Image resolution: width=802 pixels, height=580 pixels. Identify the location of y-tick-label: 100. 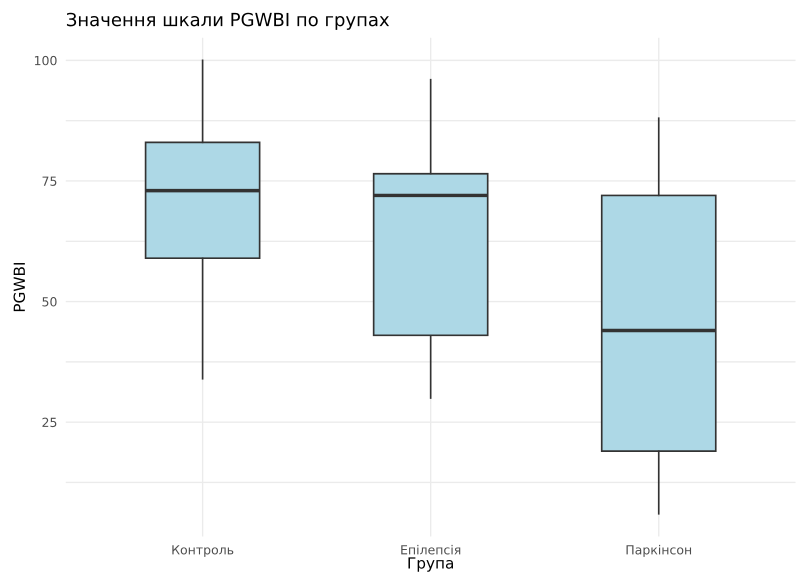
(45, 61).